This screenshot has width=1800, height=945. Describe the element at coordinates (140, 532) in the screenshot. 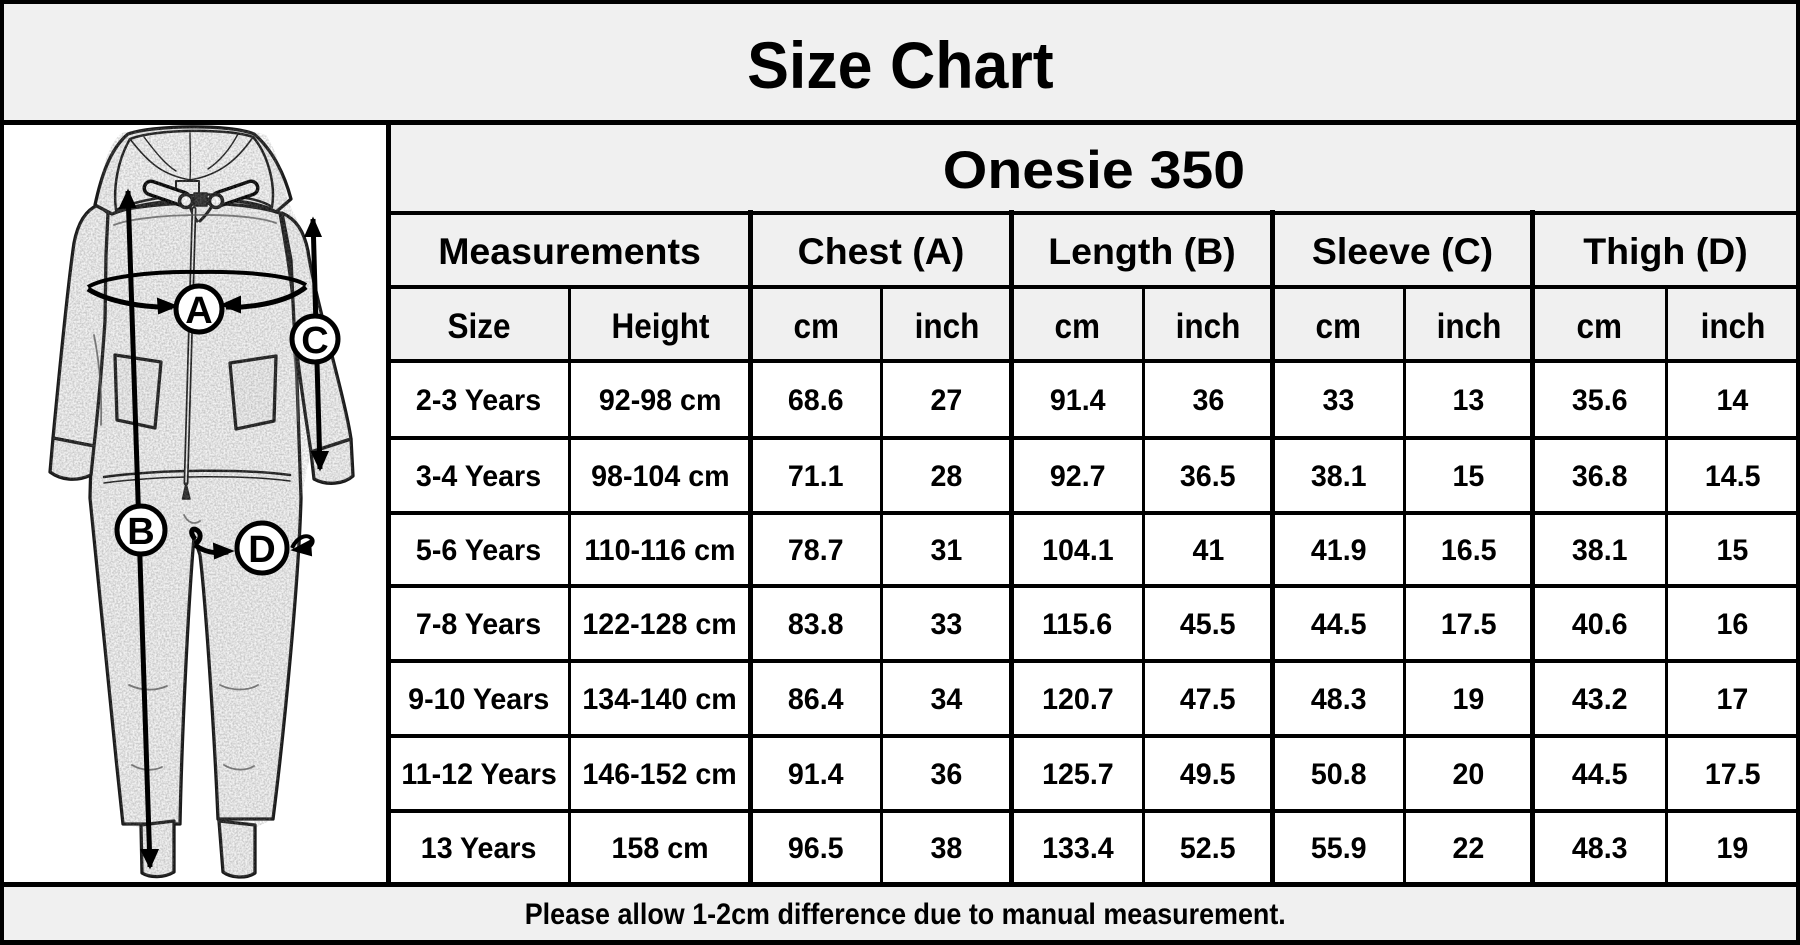

I see `svg-text: B` at that location.